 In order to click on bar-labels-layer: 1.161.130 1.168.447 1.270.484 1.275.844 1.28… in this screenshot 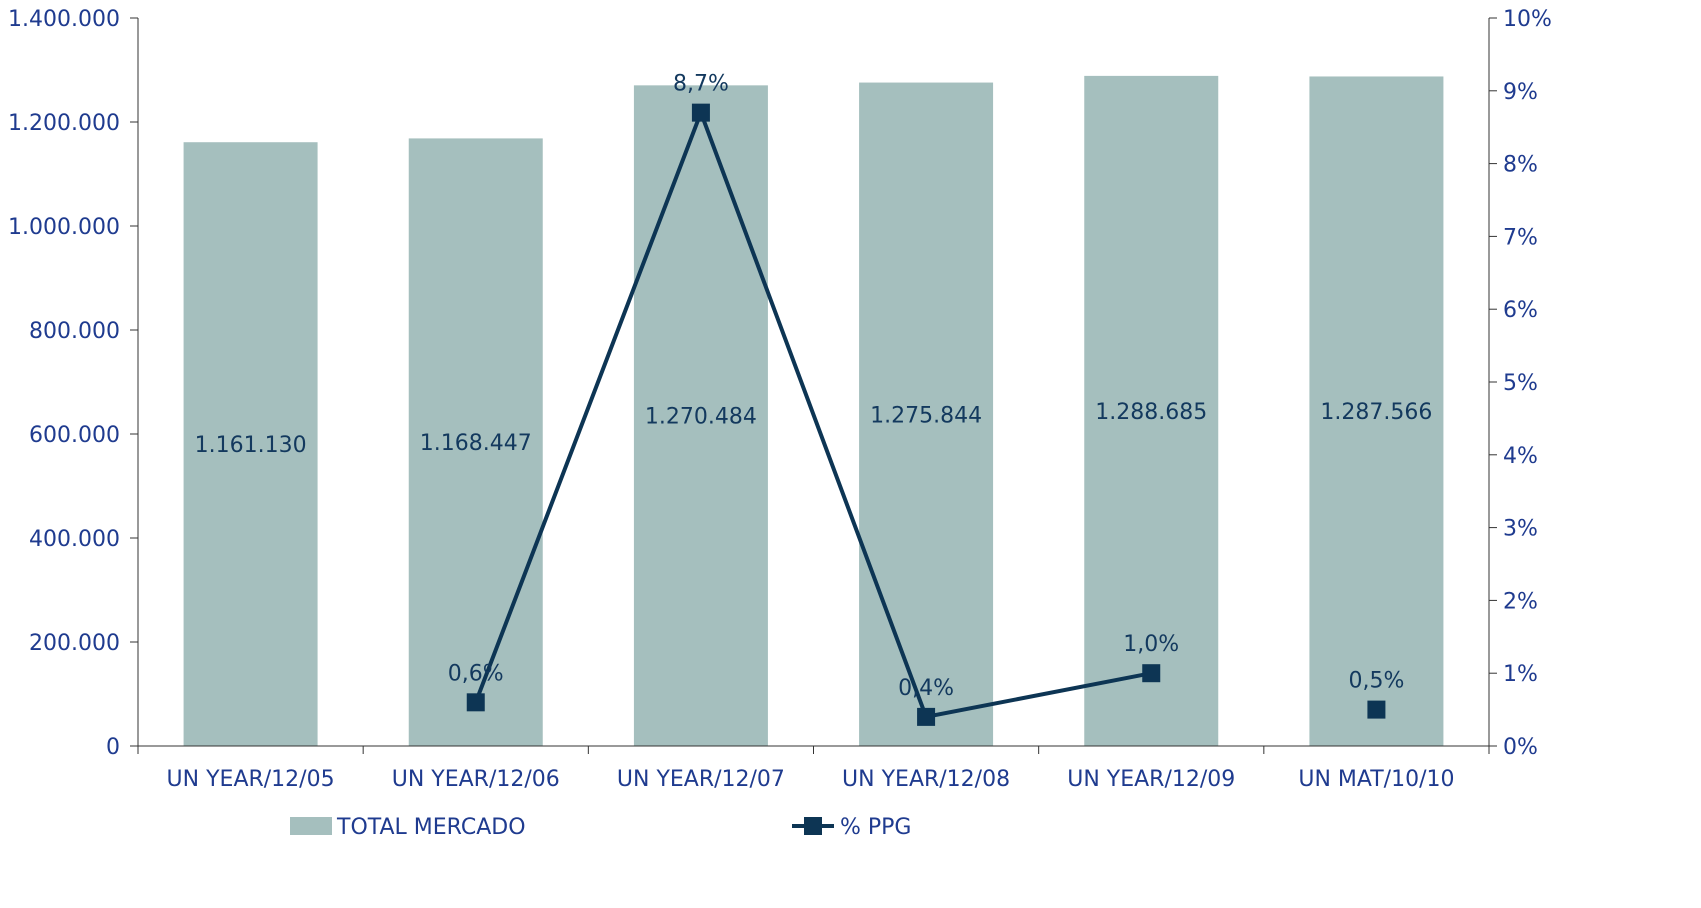, I will do `click(814, 429)`.